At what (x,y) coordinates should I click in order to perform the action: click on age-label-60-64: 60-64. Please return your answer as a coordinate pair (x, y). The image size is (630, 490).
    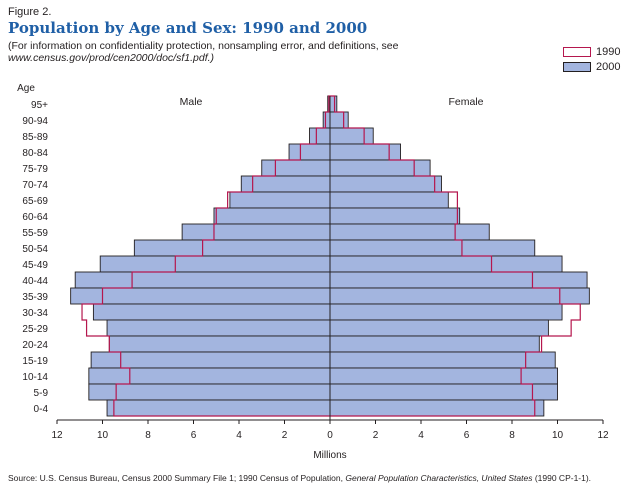
    Looking at the image, I should click on (35, 217).